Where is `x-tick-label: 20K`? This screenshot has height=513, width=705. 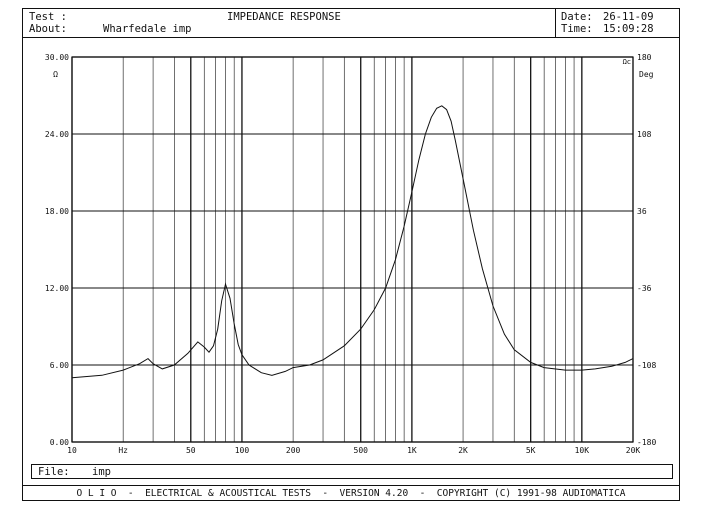
x-tick-label: 20K is located at coordinates (633, 450).